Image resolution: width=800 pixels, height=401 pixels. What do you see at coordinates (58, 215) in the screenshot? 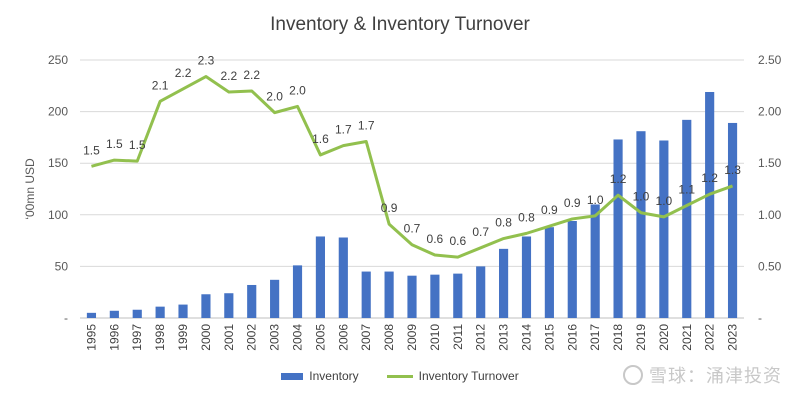
I see `y-tick-left: 100` at bounding box center [58, 215].